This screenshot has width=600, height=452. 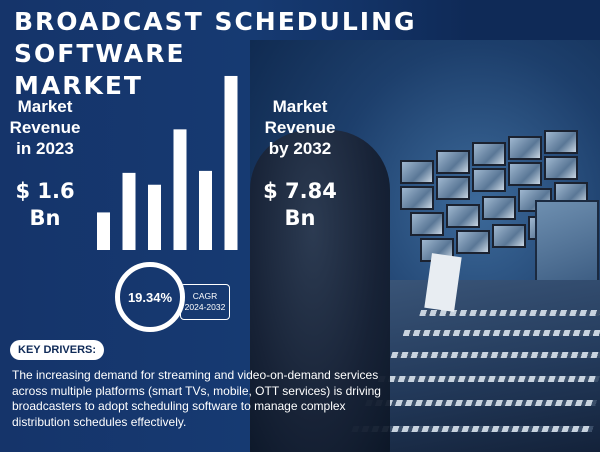 What do you see at coordinates (45, 127) in the screenshot?
I see `revenue-2023-label: Market Revenue in 2023` at bounding box center [45, 127].